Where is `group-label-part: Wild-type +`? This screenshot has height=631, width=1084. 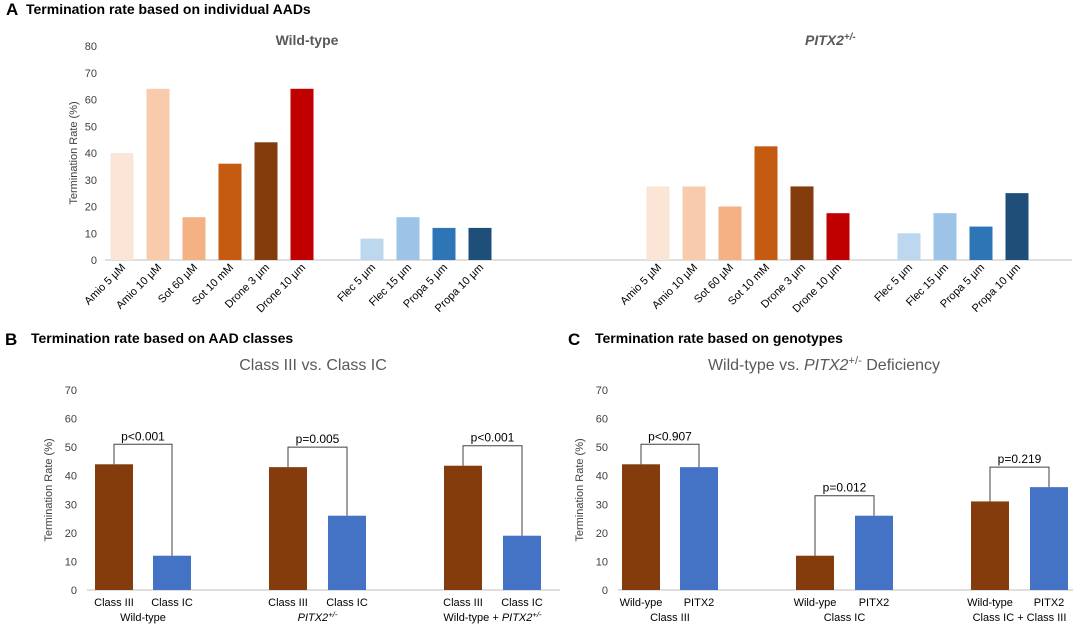 group-label-part: Wild-type + is located at coordinates (472, 618).